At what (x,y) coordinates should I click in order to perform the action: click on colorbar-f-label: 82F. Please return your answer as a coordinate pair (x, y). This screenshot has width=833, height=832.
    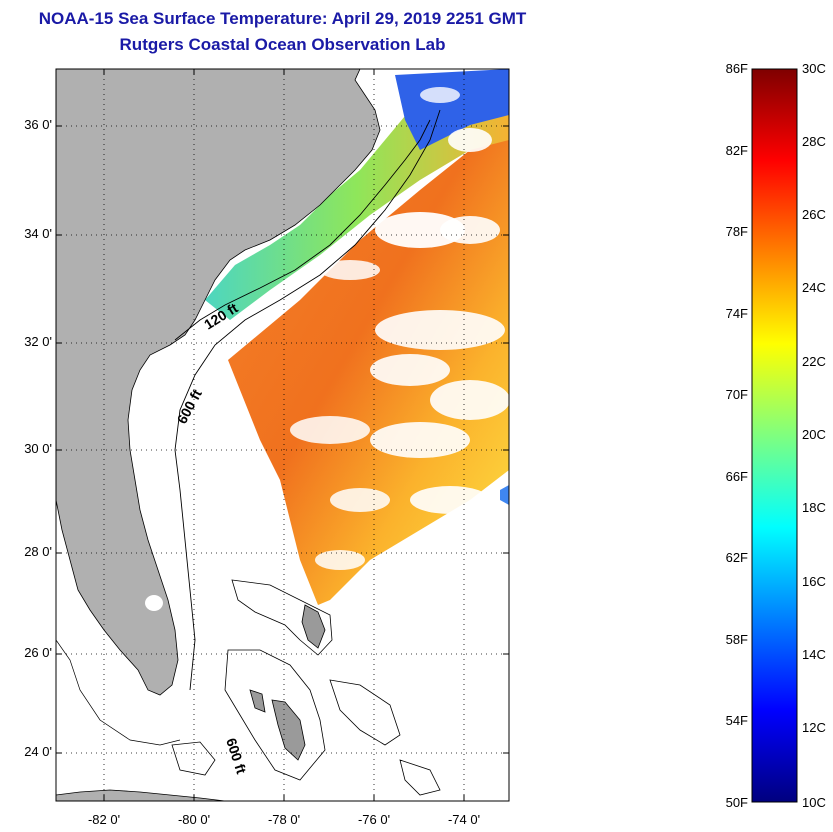
    Looking at the image, I should click on (736, 150).